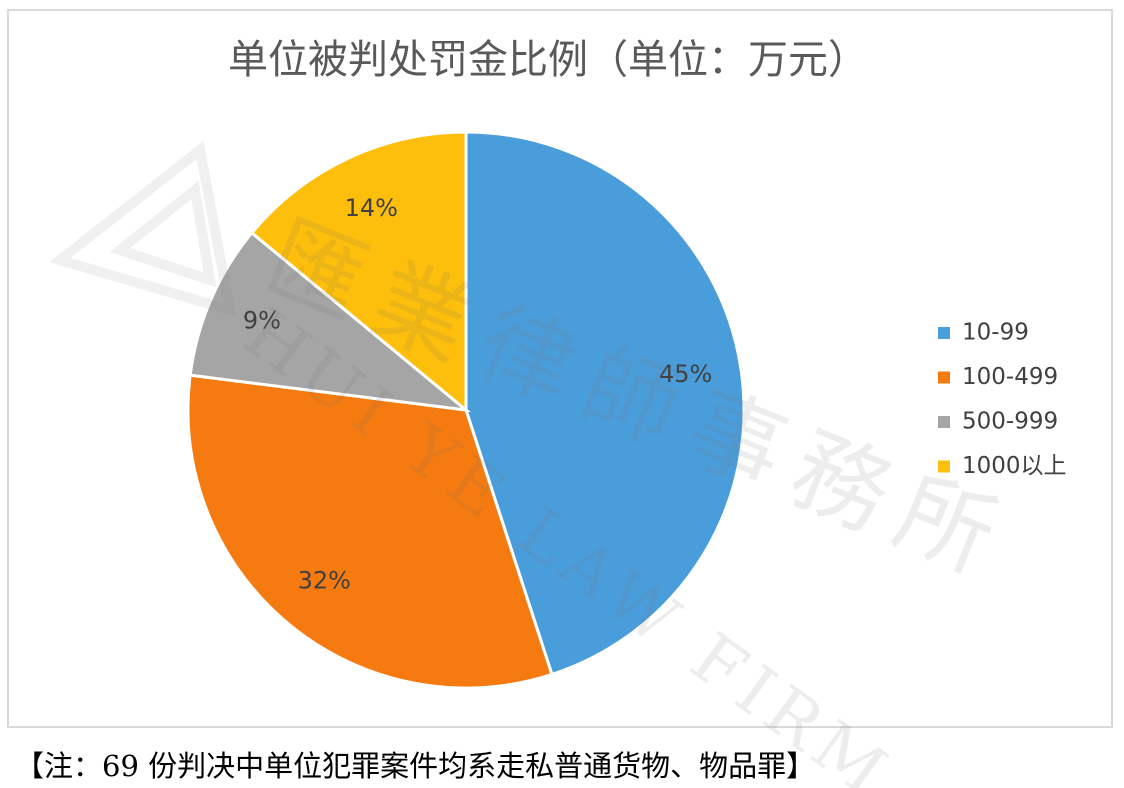 This screenshot has height=788, width=1124. What do you see at coordinates (324, 580) in the screenshot?
I see `data-label: 32%` at bounding box center [324, 580].